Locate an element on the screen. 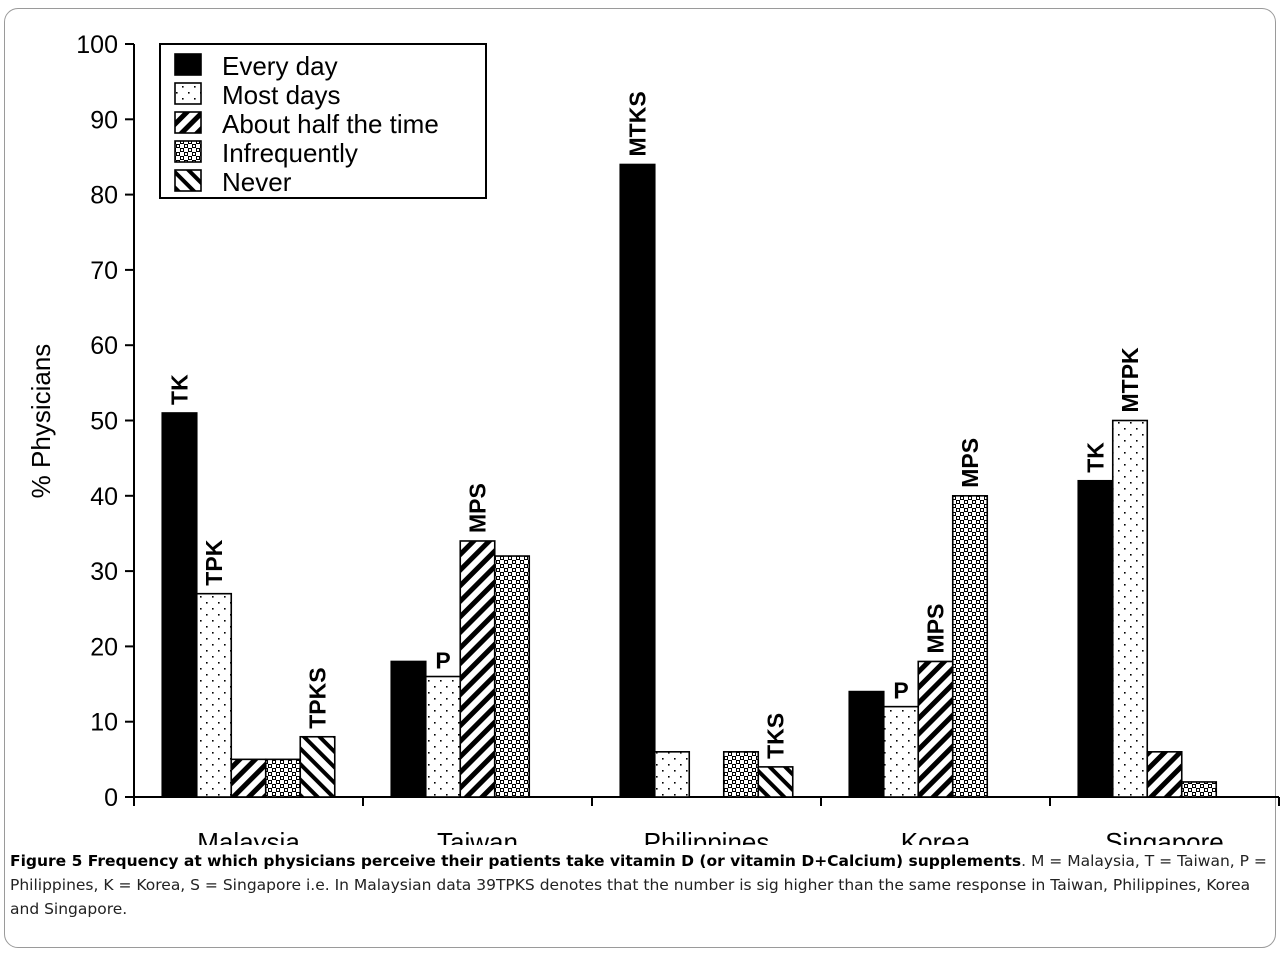 This screenshot has height=958, width=1282. x-category-label: Philippines is located at coordinates (707, 836).